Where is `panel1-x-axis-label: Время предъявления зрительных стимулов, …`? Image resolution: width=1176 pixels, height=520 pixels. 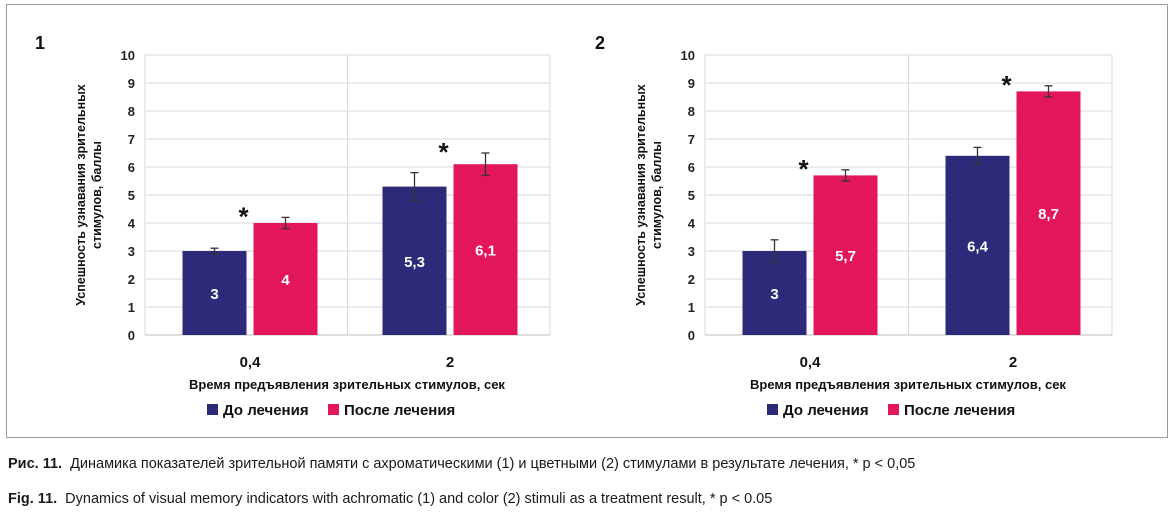
panel1-x-axis-label: Время предъявления зрительных стимулов, … is located at coordinates (347, 384).